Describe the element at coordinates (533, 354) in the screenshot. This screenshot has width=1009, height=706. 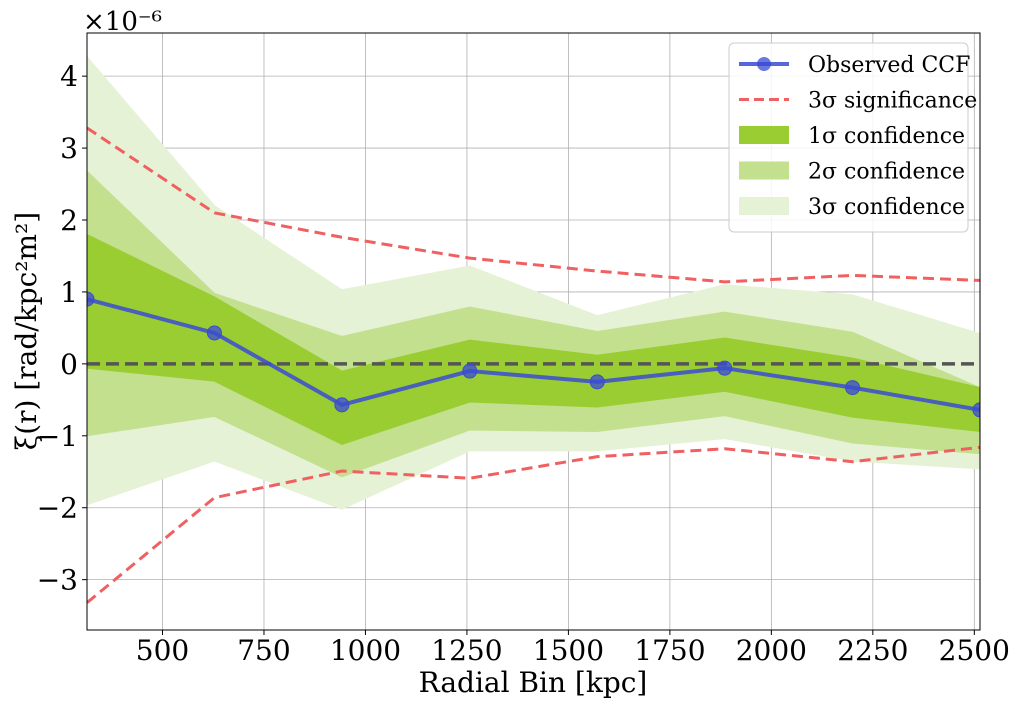
I see `observed-ccf-line` at that location.